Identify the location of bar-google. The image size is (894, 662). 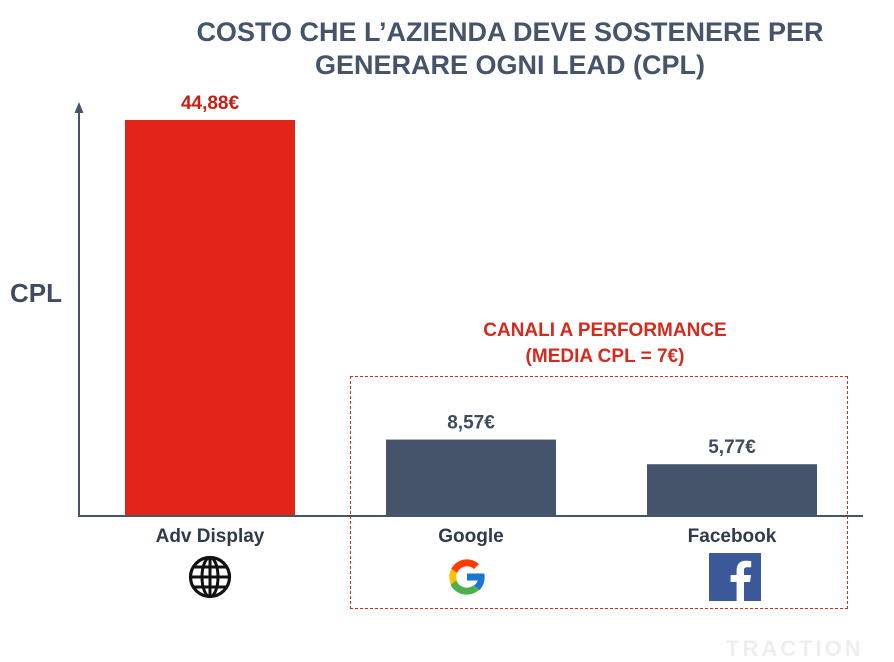
(471, 477).